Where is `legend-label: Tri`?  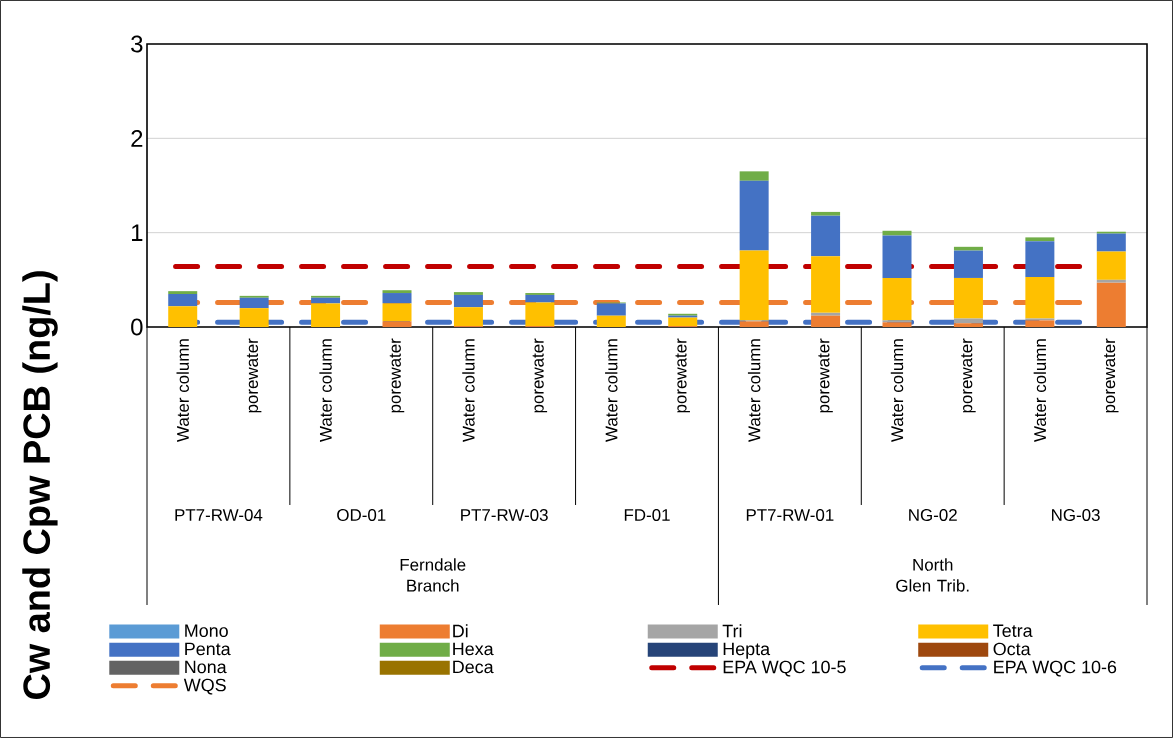
legend-label: Tri is located at coordinates (732, 631).